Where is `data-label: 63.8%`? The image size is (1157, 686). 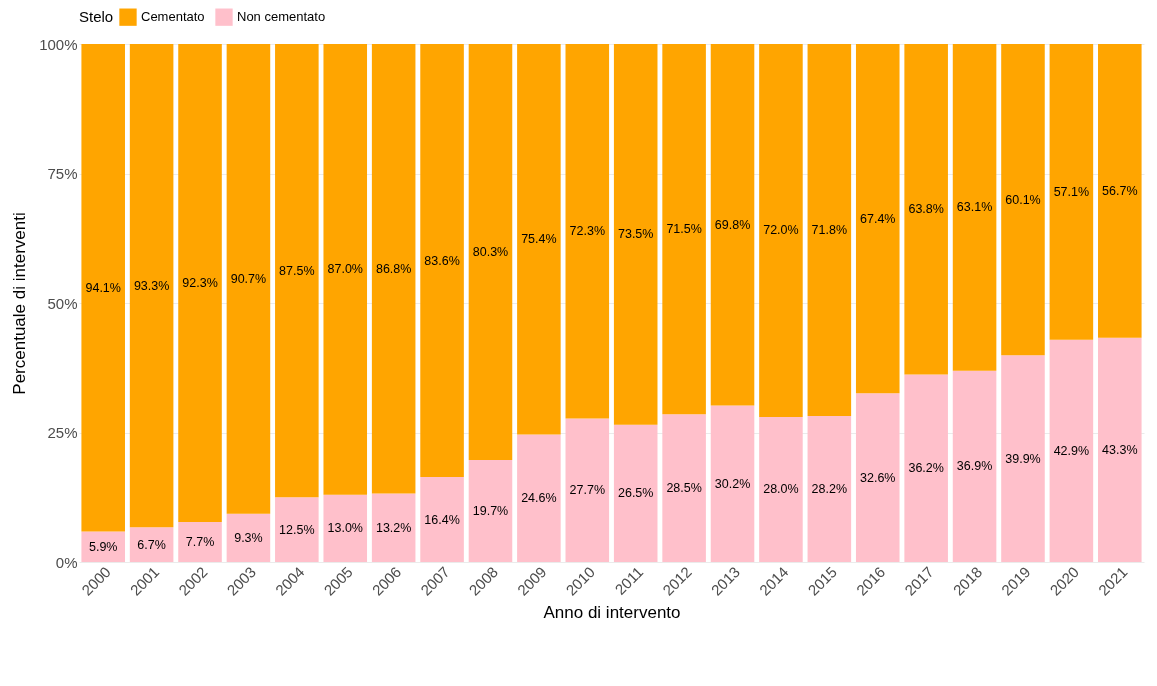 data-label: 63.8% is located at coordinates (926, 209).